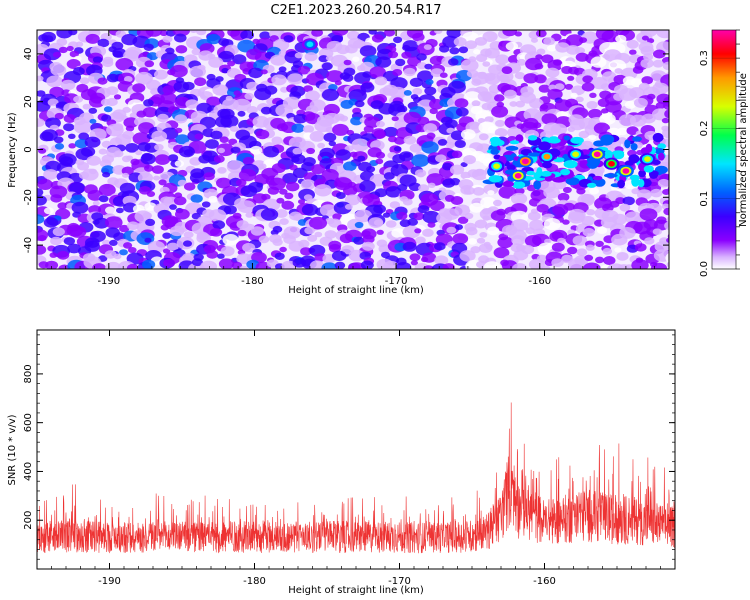 The width and height of the screenshot is (750, 600). Describe the element at coordinates (28, 471) in the screenshot. I see `snr-ytick-label: 400` at that location.